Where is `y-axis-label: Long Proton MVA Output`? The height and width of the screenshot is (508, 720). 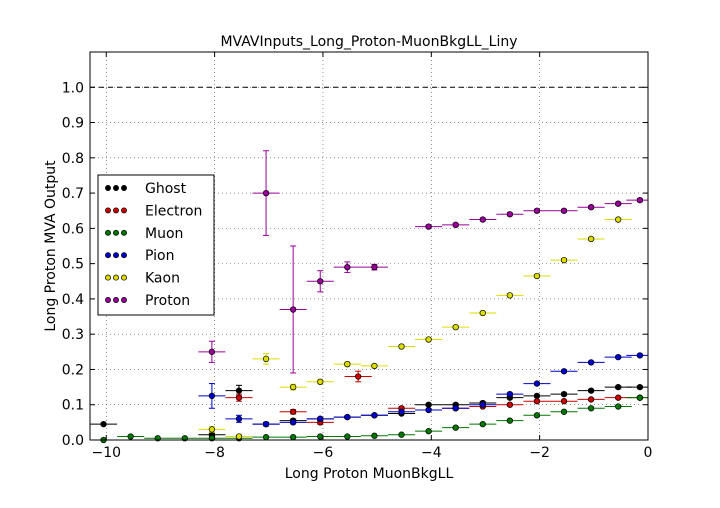 y-axis-label: Long Proton MVA Output is located at coordinates (51, 246).